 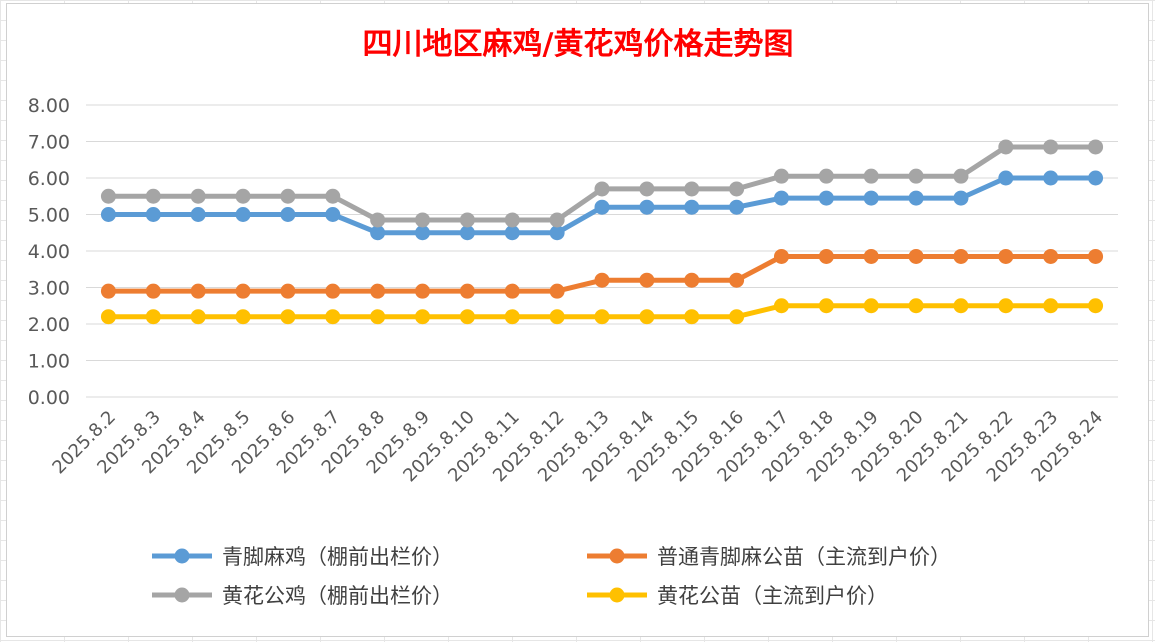 What do you see at coordinates (49, 252) in the screenshot?
I see `y-tick-label: 4.00` at bounding box center [49, 252].